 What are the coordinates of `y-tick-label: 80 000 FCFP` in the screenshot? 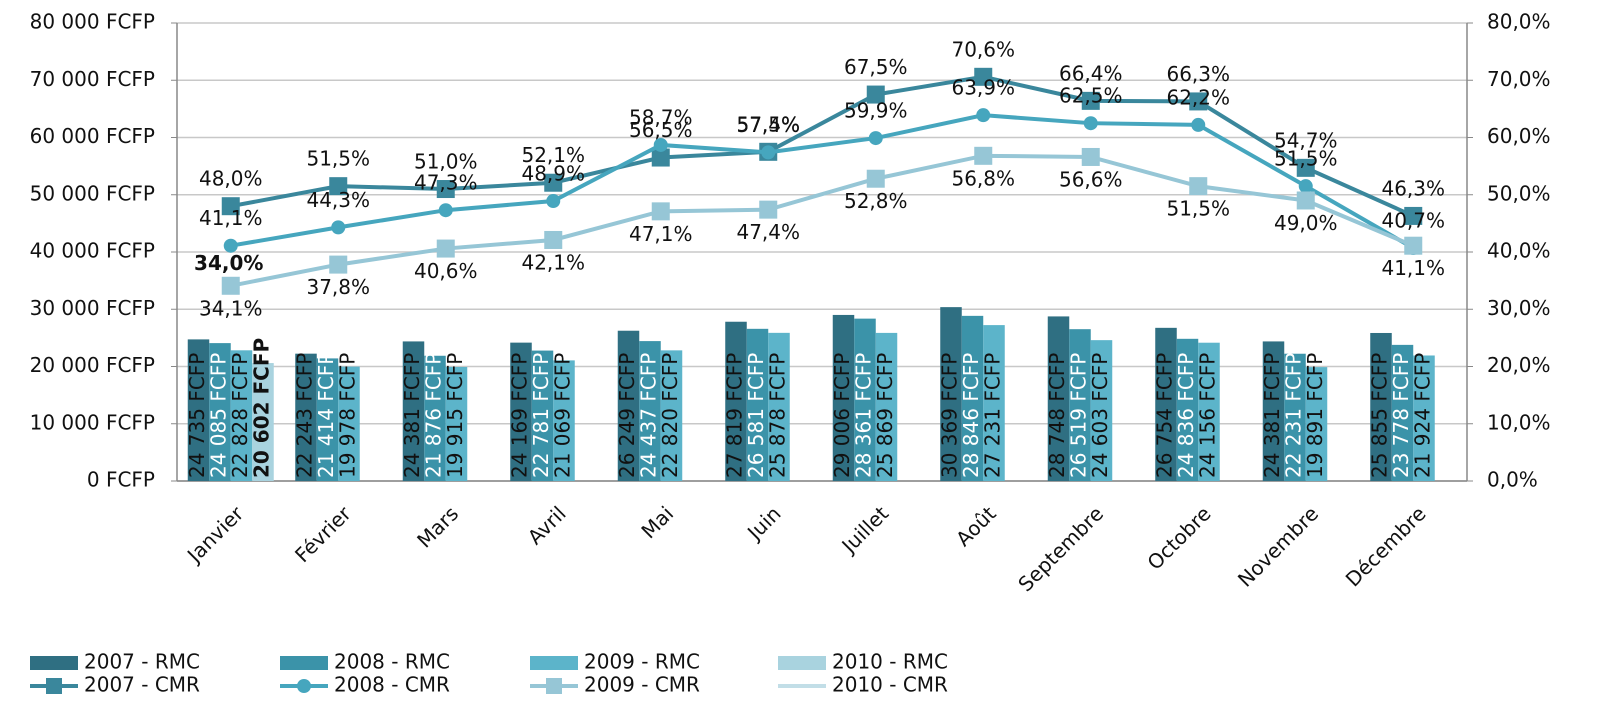 It's located at (92, 22).